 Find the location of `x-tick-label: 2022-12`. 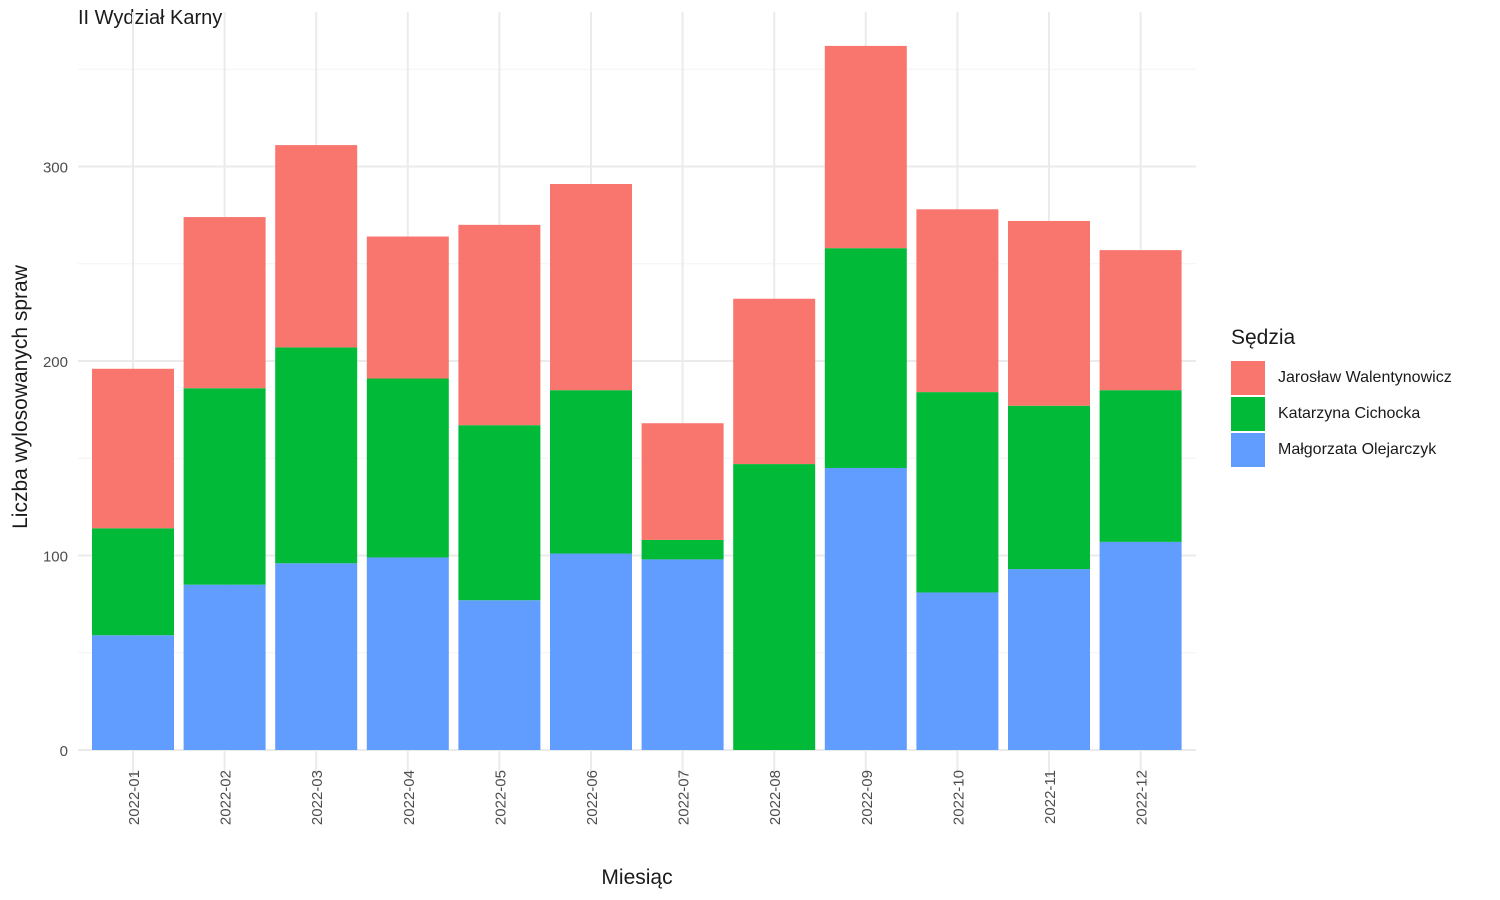

x-tick-label: 2022-12 is located at coordinates (1142, 797).